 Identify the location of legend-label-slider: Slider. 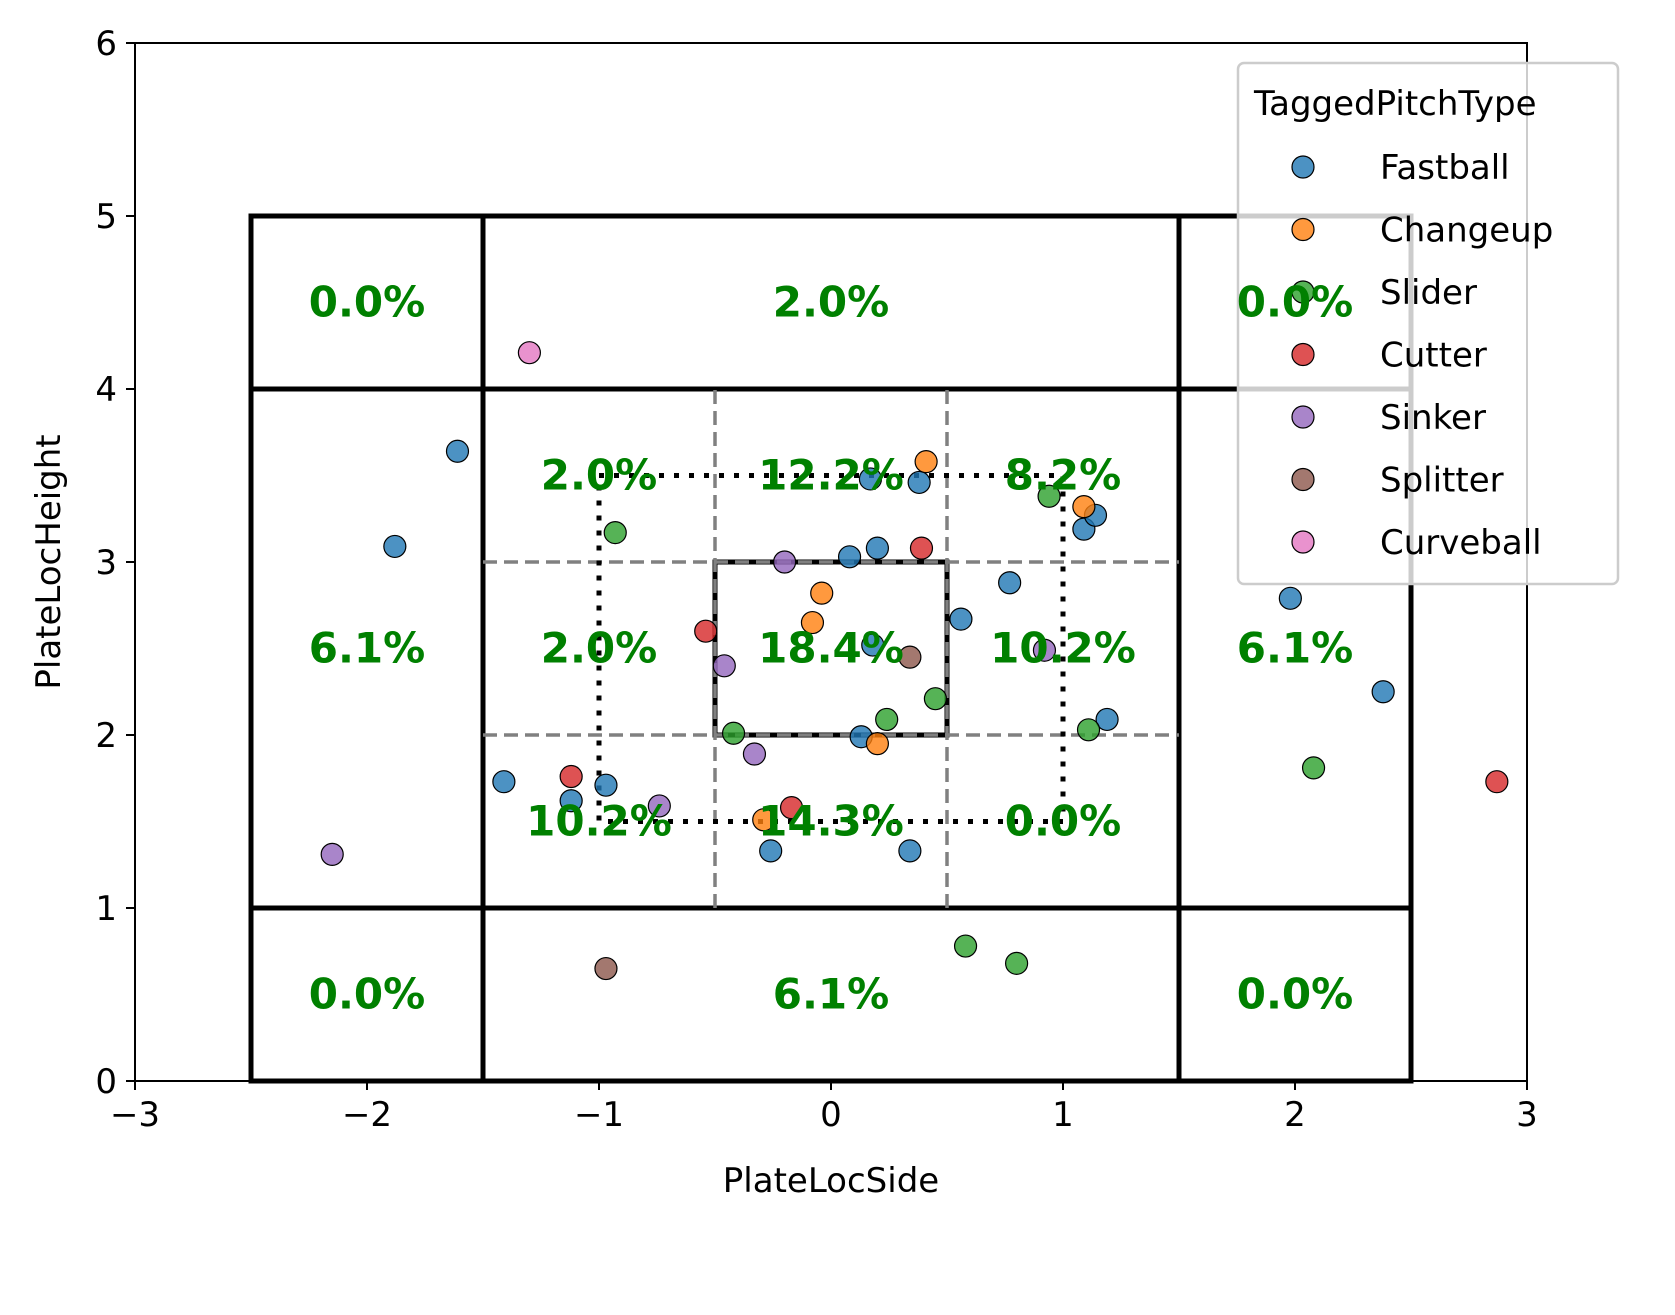
(1428, 293).